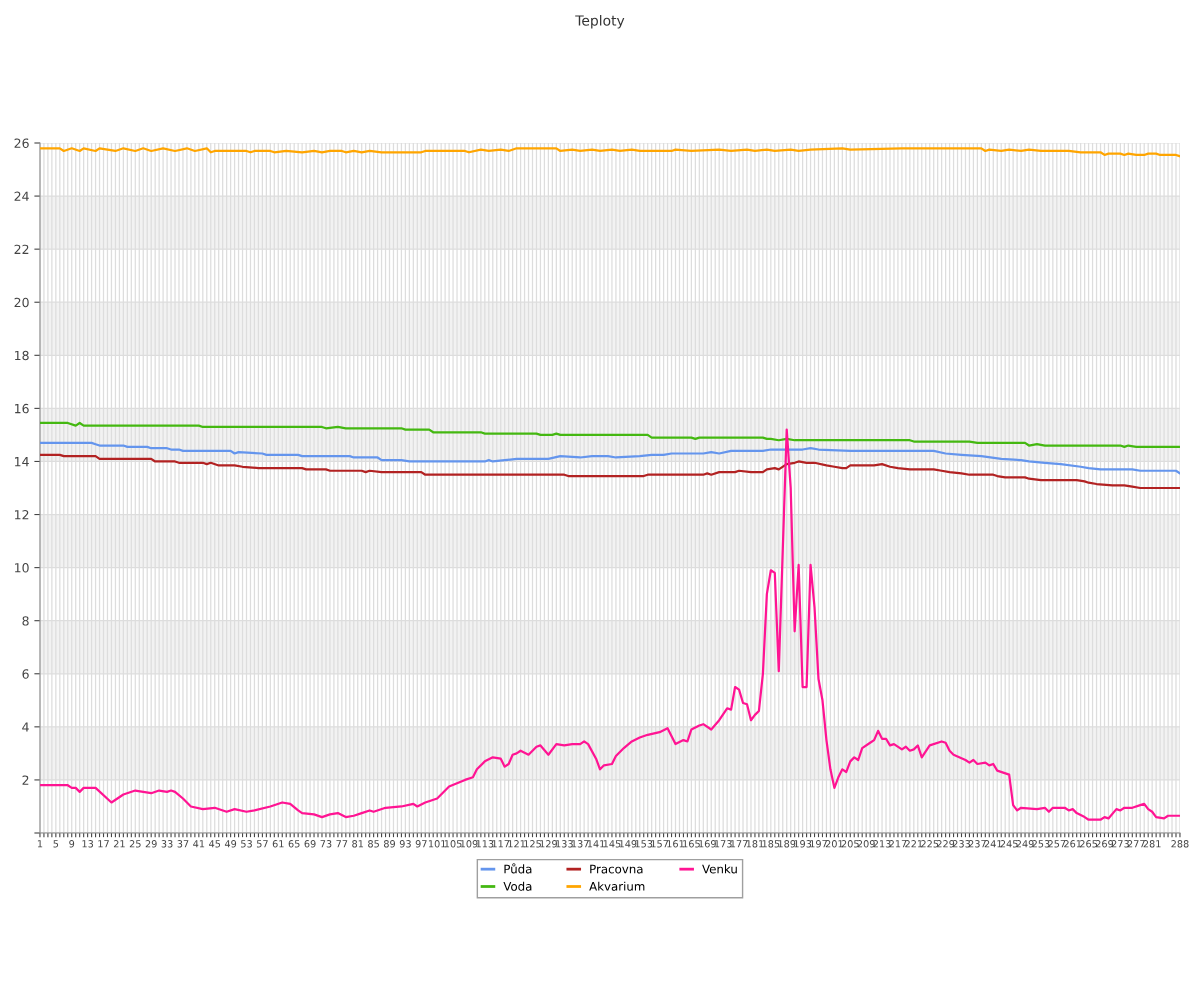  What do you see at coordinates (326, 844) in the screenshot?
I see `x-tick-label: 73` at bounding box center [326, 844].